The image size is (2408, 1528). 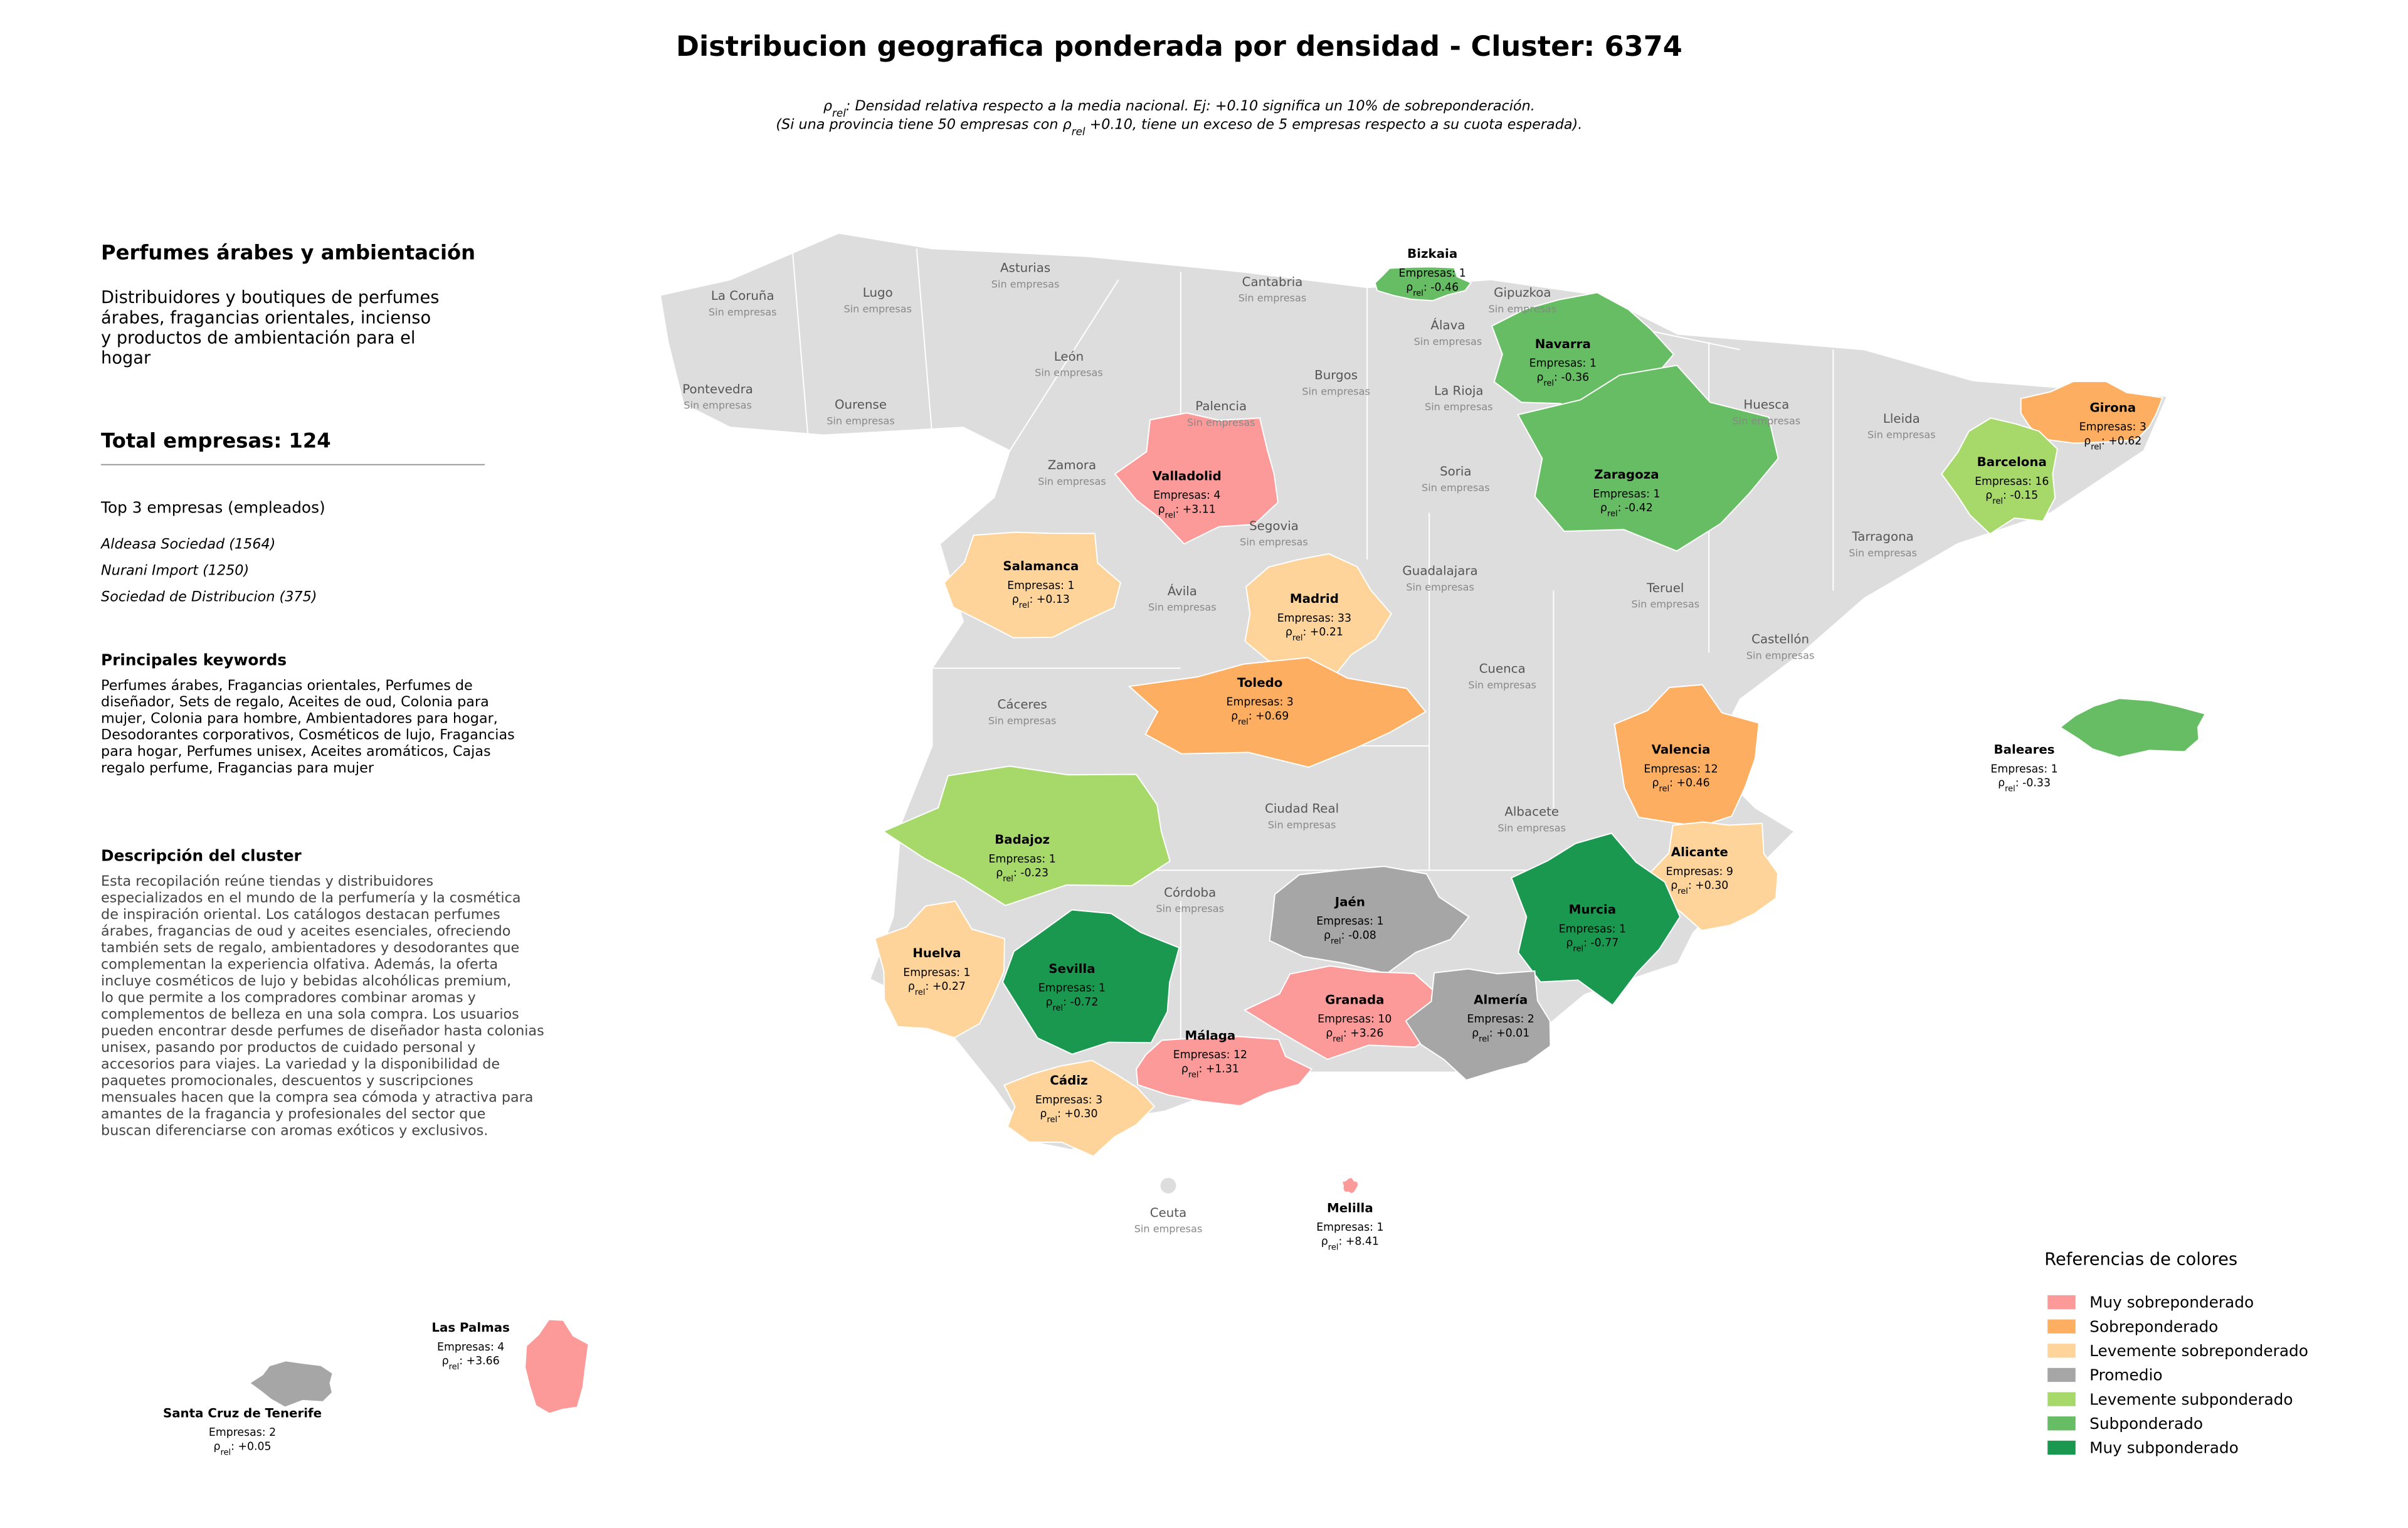 I want to click on province-name: Salamanca, so click(x=1041, y=566).